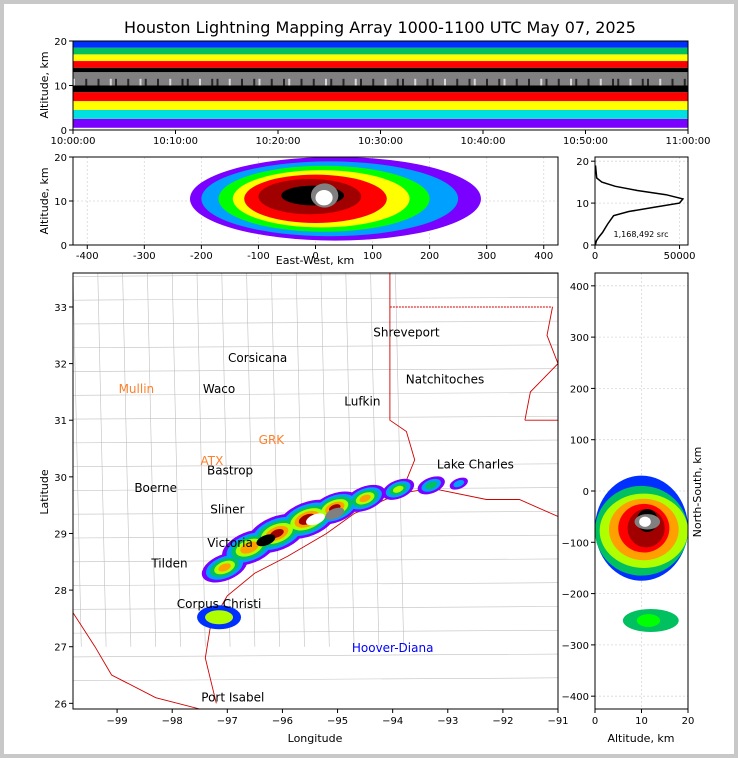 The width and height of the screenshot is (738, 758). I want to click on time-tick-label: 10:30:00, so click(380, 141).